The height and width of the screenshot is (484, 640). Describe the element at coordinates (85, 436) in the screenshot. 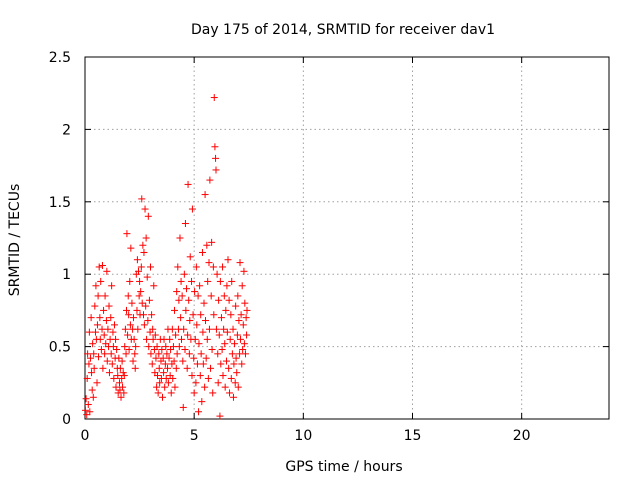

I see `x-tick-label: 0` at that location.